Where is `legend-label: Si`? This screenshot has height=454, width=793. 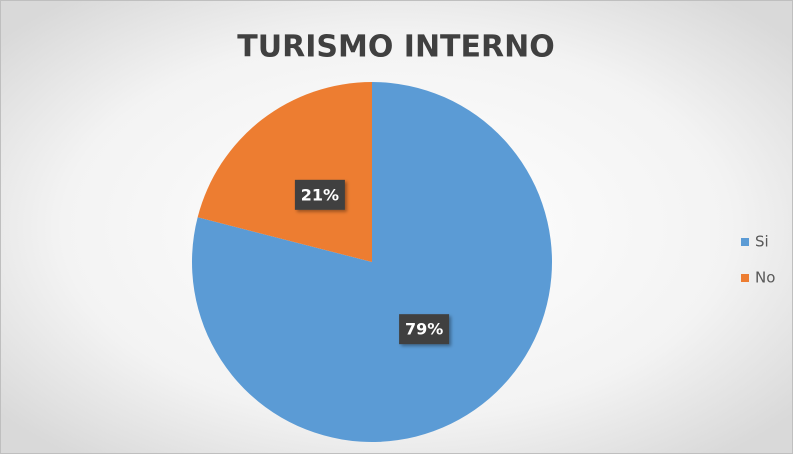
legend-label: Si is located at coordinates (762, 242).